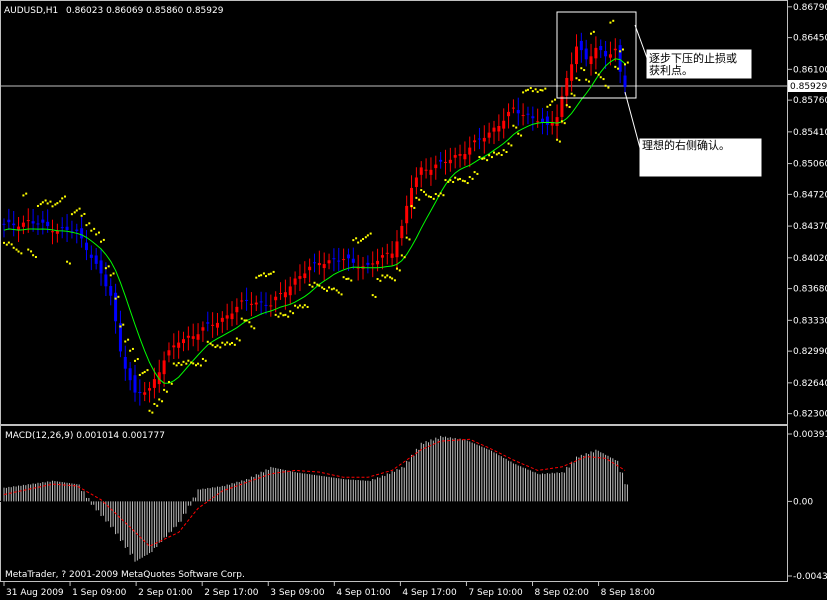 The width and height of the screenshot is (827, 600). Describe the element at coordinates (231, 593) in the screenshot. I see `time-tick-label: 2 Sep 17:00` at that location.